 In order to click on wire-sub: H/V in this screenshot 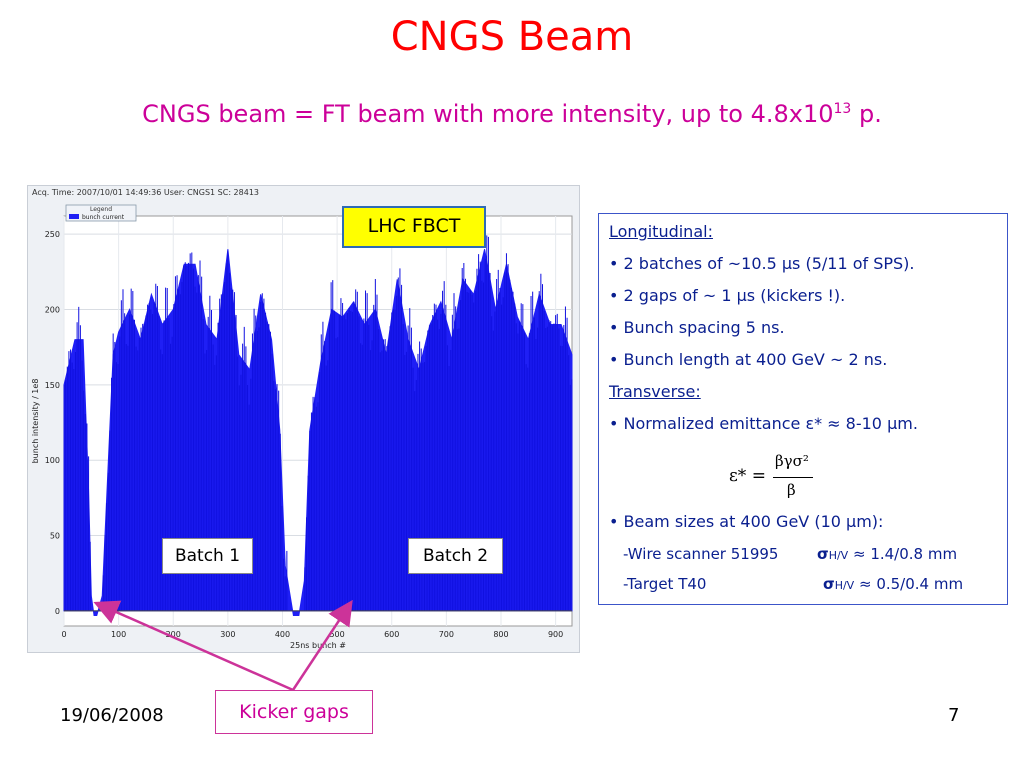, I will do `click(838, 555)`.